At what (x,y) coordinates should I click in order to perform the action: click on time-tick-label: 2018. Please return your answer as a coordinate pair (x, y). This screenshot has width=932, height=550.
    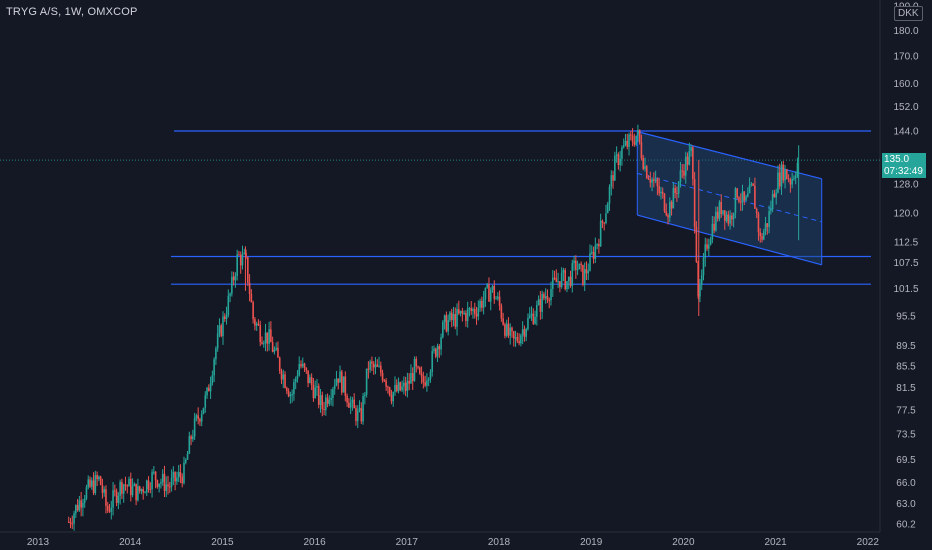
    Looking at the image, I should click on (499, 542).